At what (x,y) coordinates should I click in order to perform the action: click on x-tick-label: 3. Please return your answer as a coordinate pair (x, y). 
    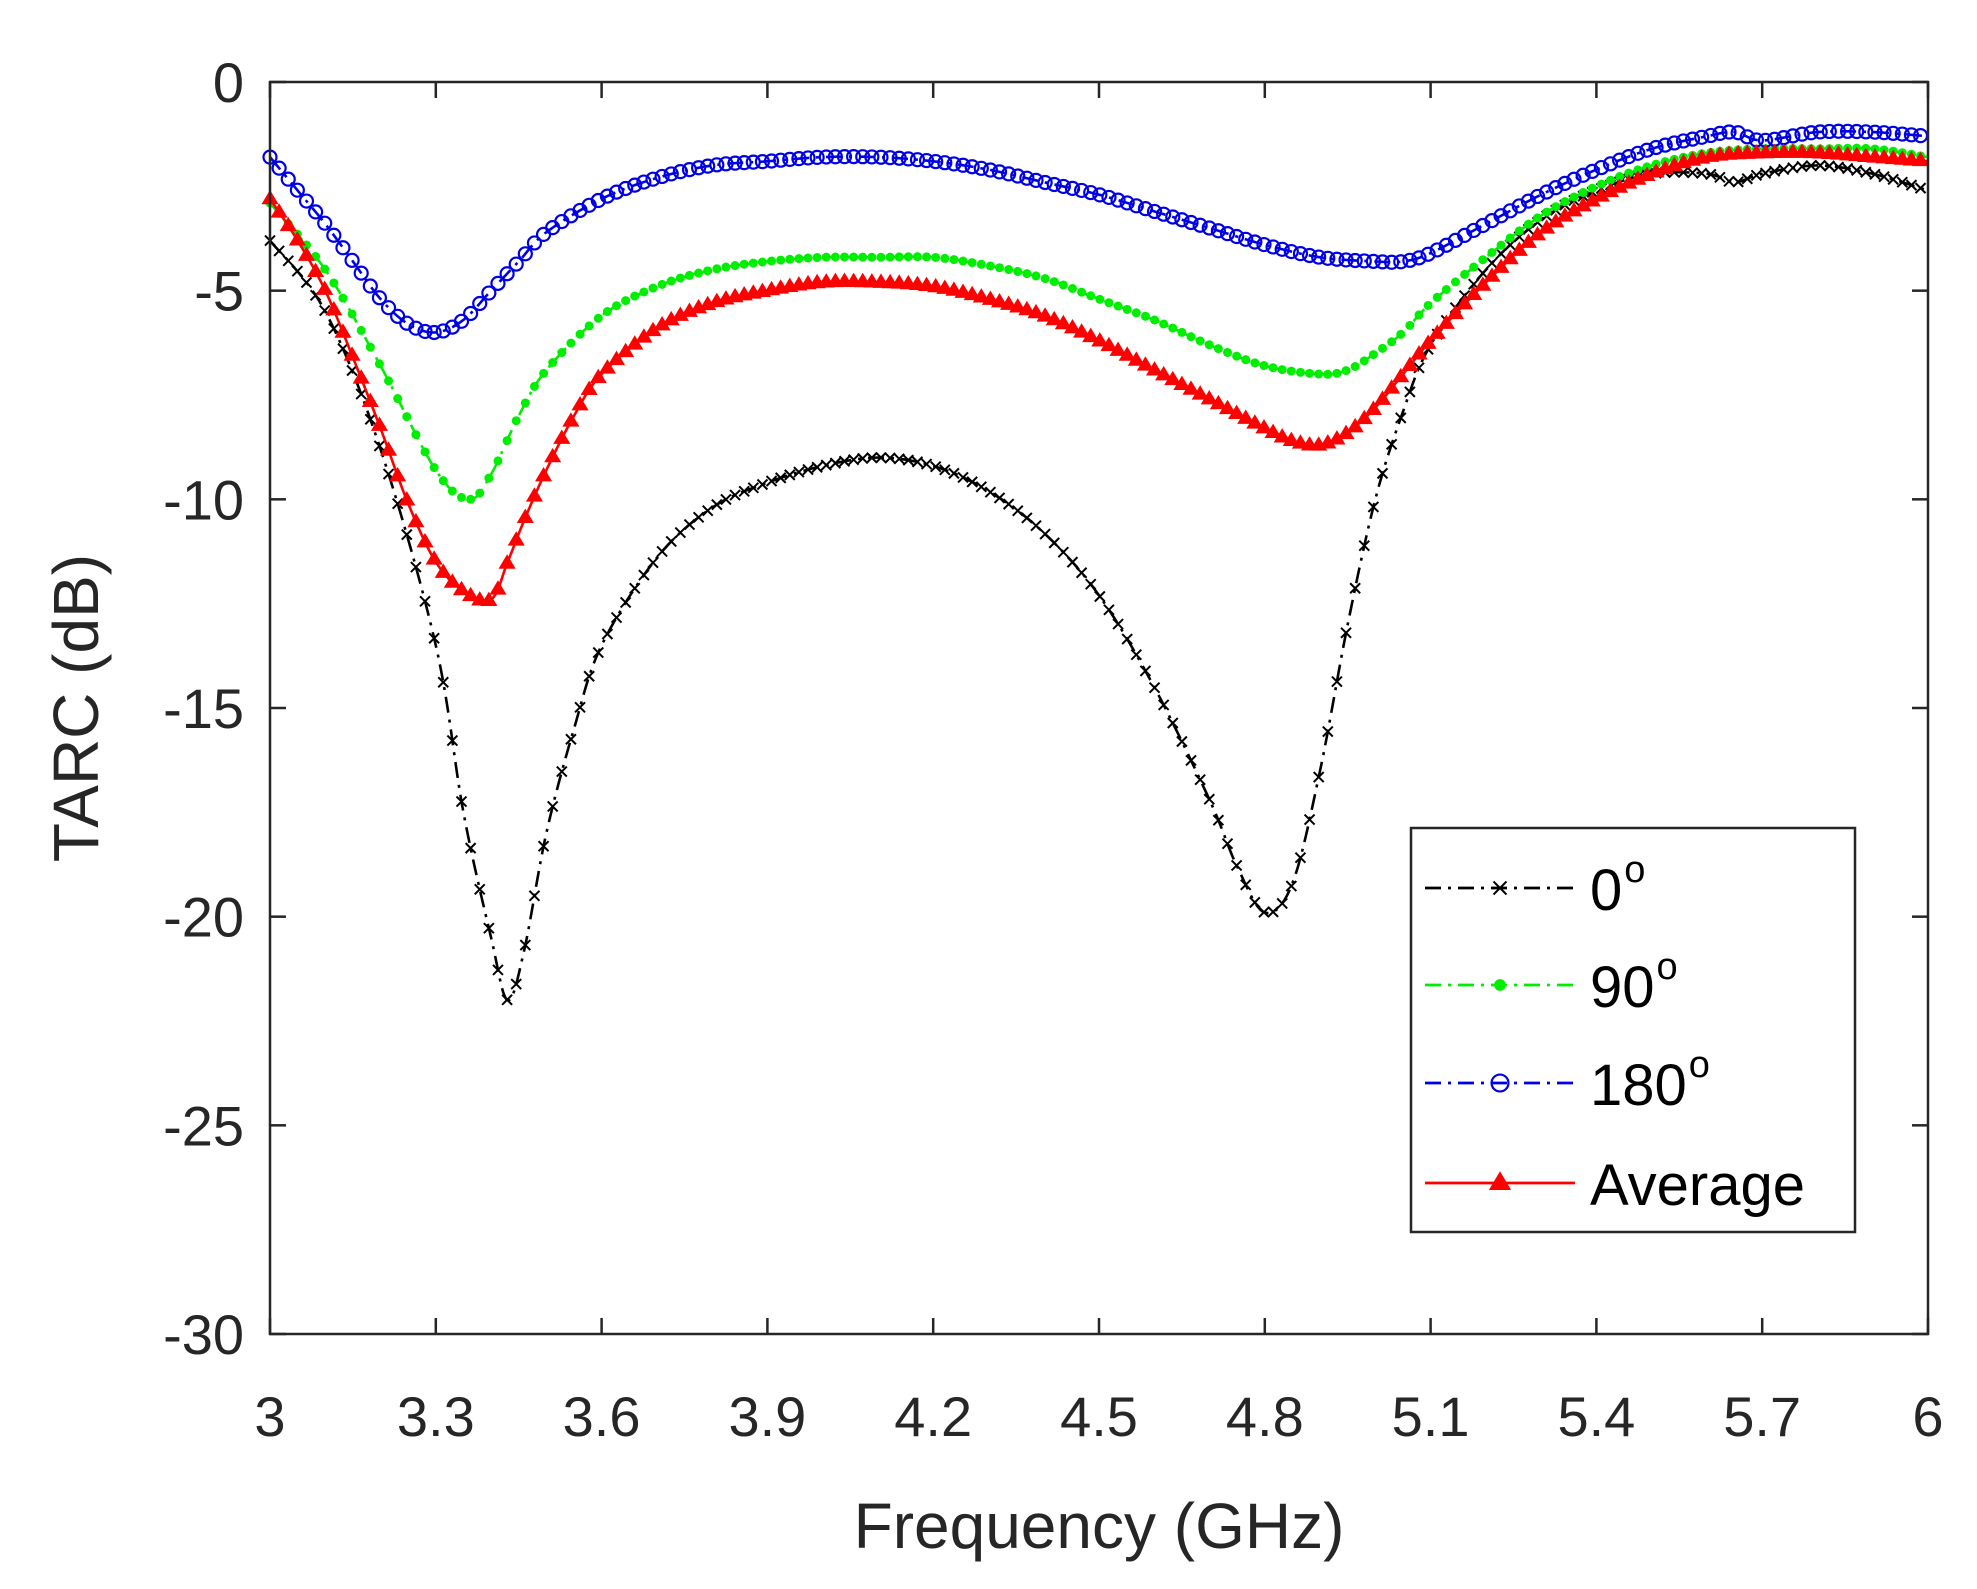
    Looking at the image, I should click on (269, 1416).